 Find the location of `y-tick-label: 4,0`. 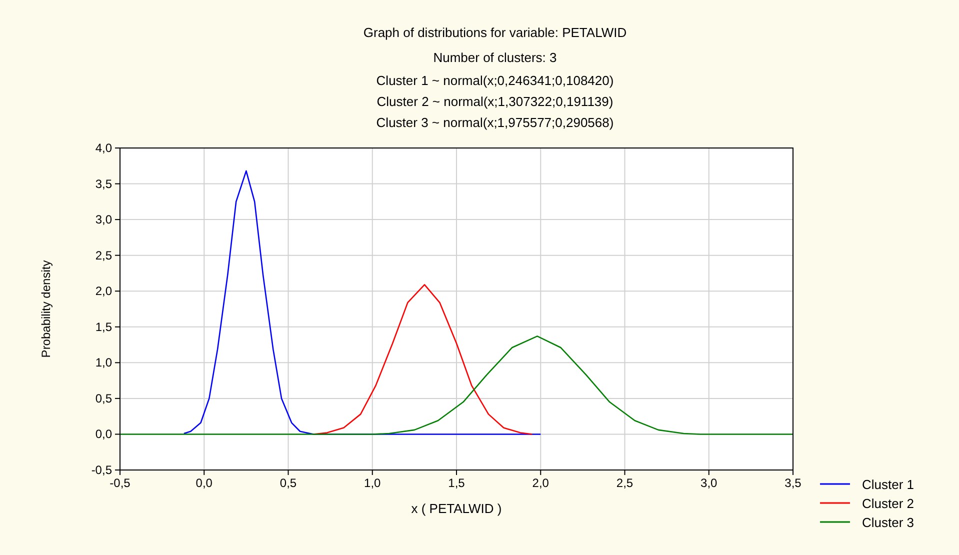

y-tick-label: 4,0 is located at coordinates (103, 148).